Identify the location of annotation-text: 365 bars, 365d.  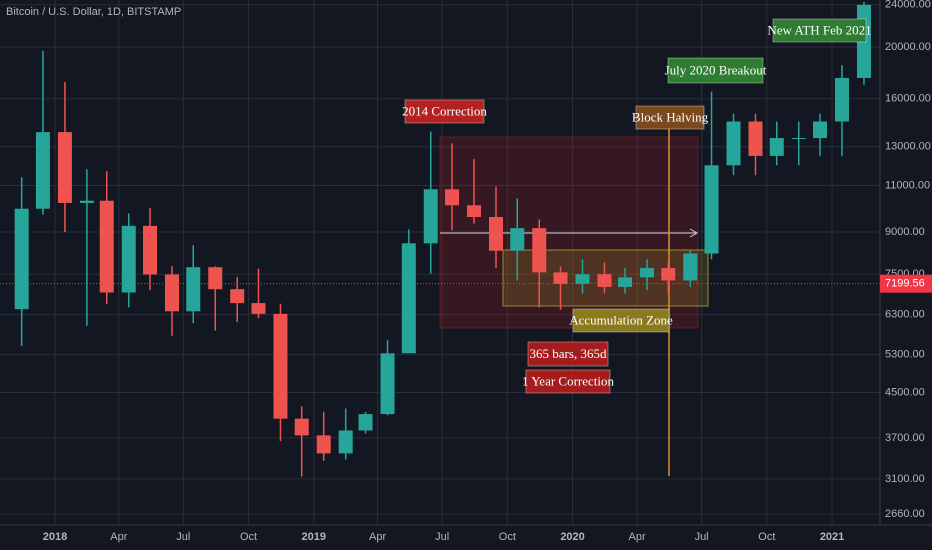
(568, 353).